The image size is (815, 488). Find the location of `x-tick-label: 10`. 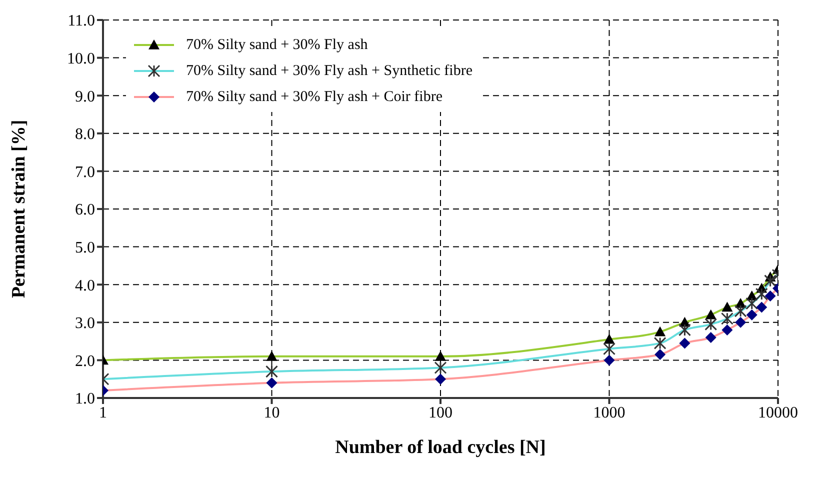

x-tick-label: 10 is located at coordinates (272, 413).